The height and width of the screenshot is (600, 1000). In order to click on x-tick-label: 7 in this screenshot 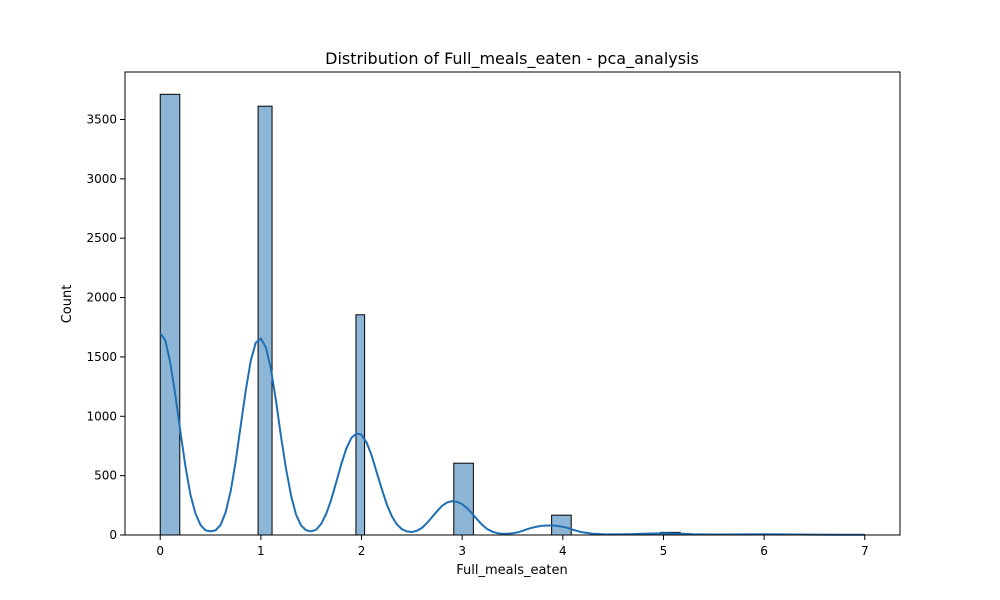, I will do `click(865, 551)`.